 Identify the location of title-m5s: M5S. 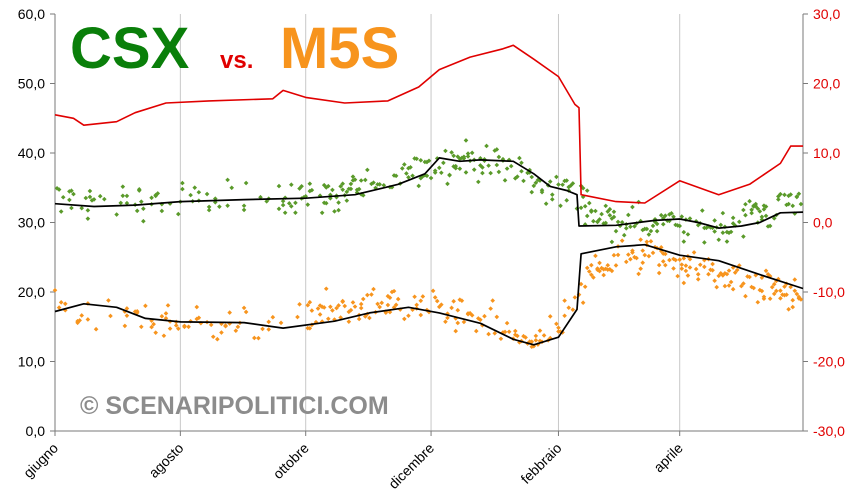
(339, 48).